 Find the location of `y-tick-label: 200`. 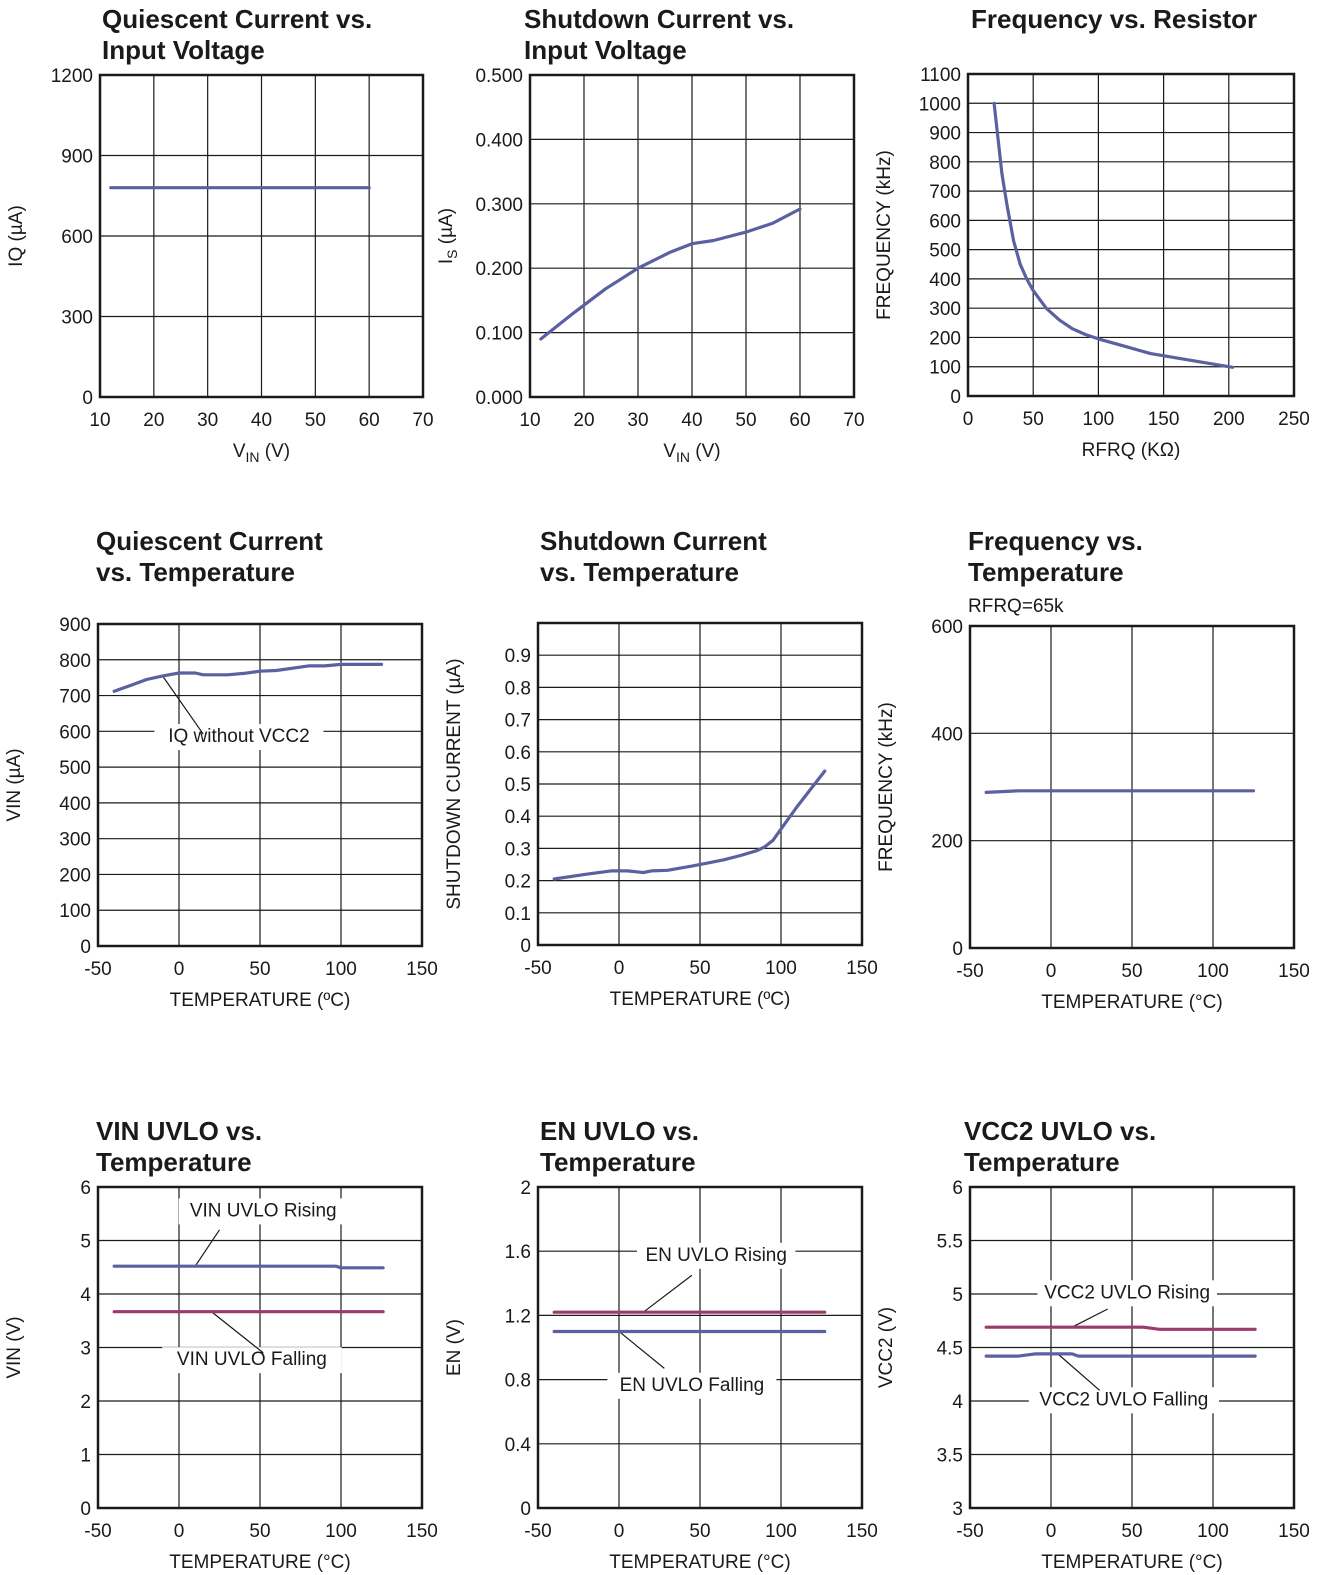

y-tick-label: 200 is located at coordinates (947, 842).